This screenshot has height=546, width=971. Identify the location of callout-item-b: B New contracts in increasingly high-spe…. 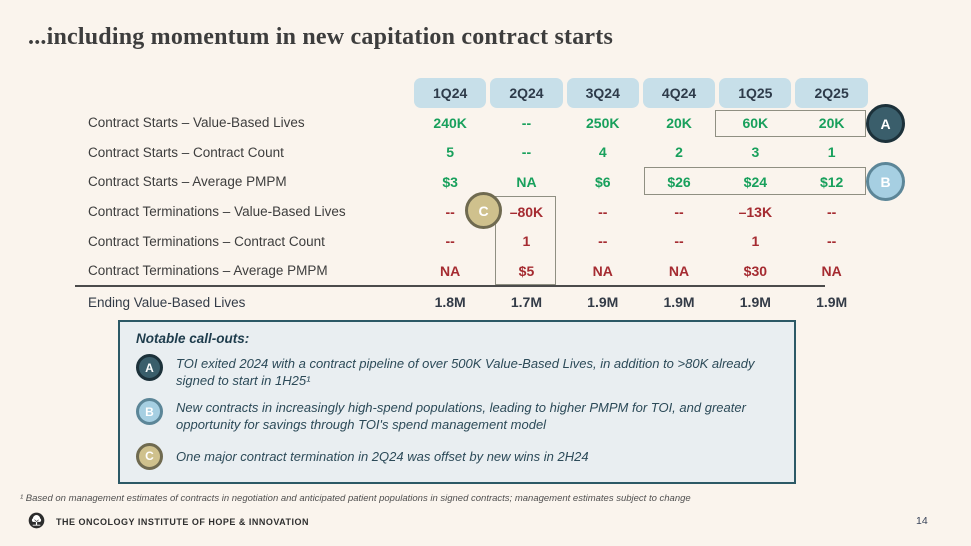
(458, 415).